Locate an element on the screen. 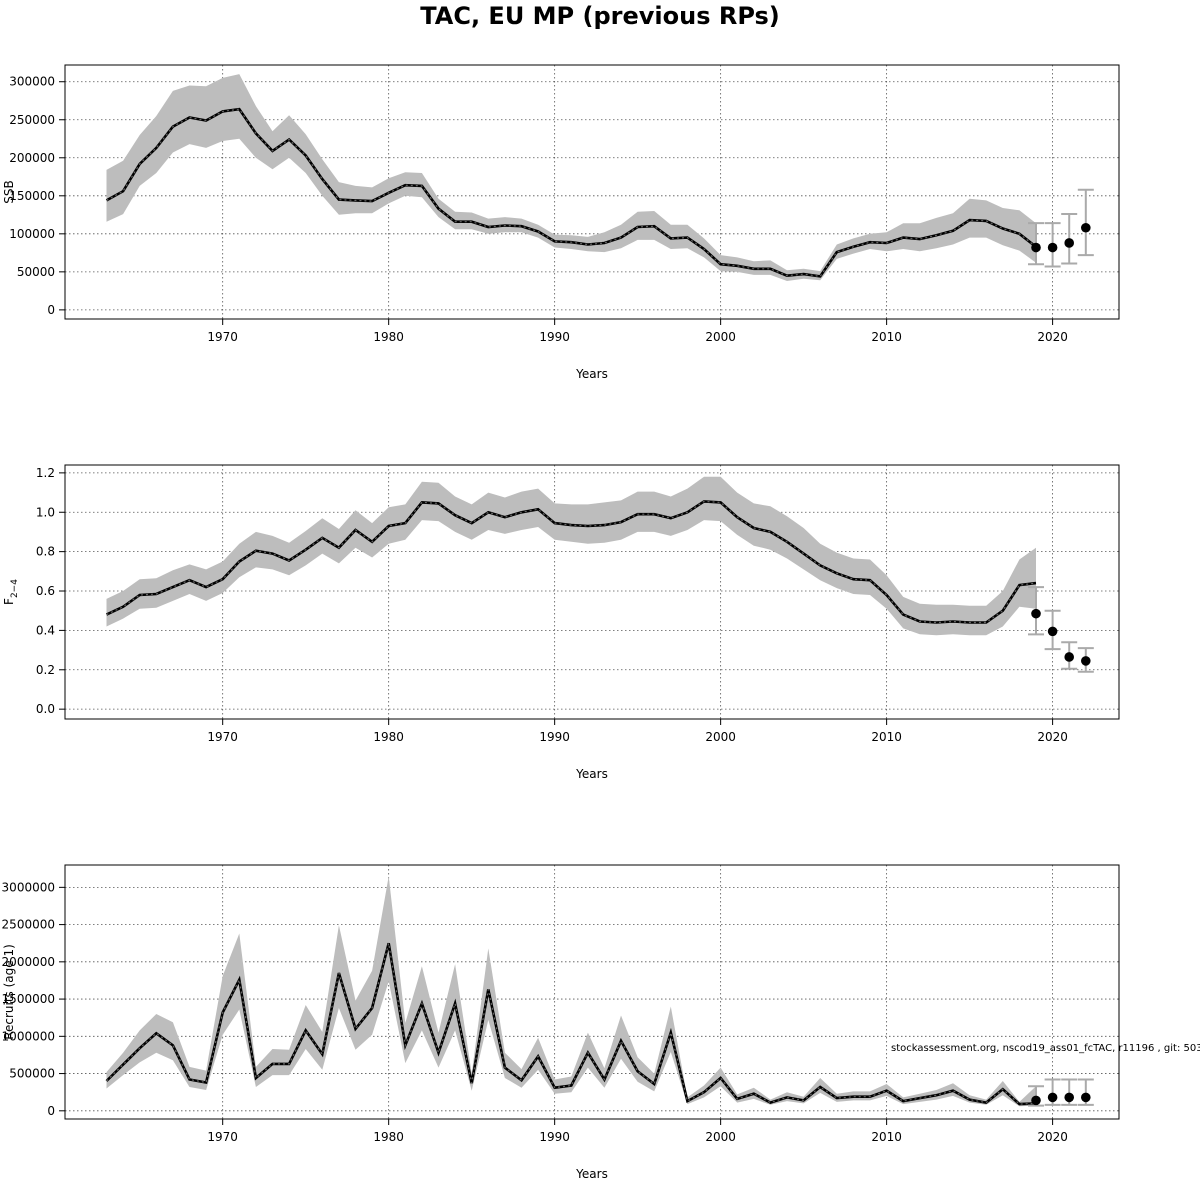 The width and height of the screenshot is (1200, 1200). y-tick-label: 1.0 is located at coordinates (45, 512).